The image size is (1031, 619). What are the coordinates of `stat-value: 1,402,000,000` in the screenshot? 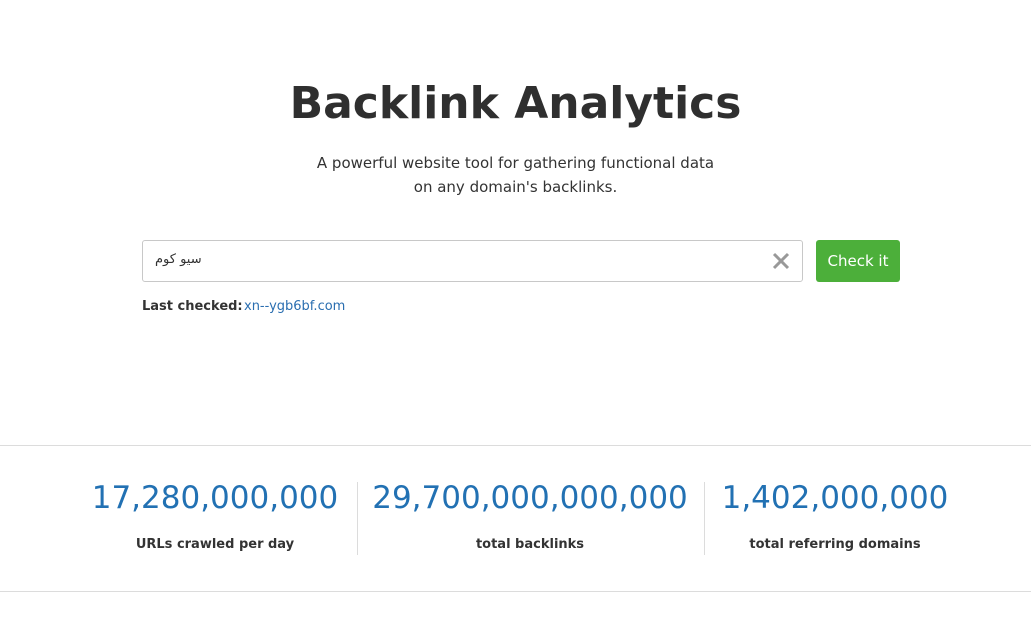 It's located at (835, 498).